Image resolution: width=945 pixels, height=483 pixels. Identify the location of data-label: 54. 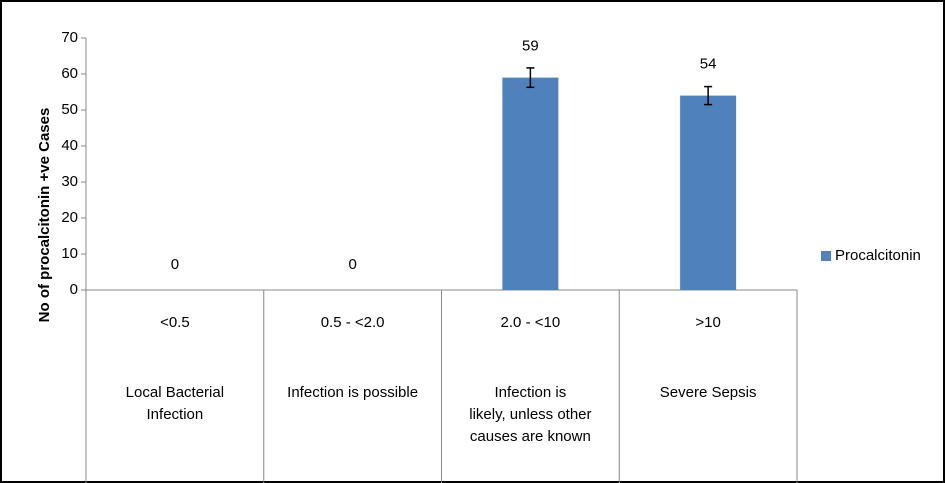
(708, 64).